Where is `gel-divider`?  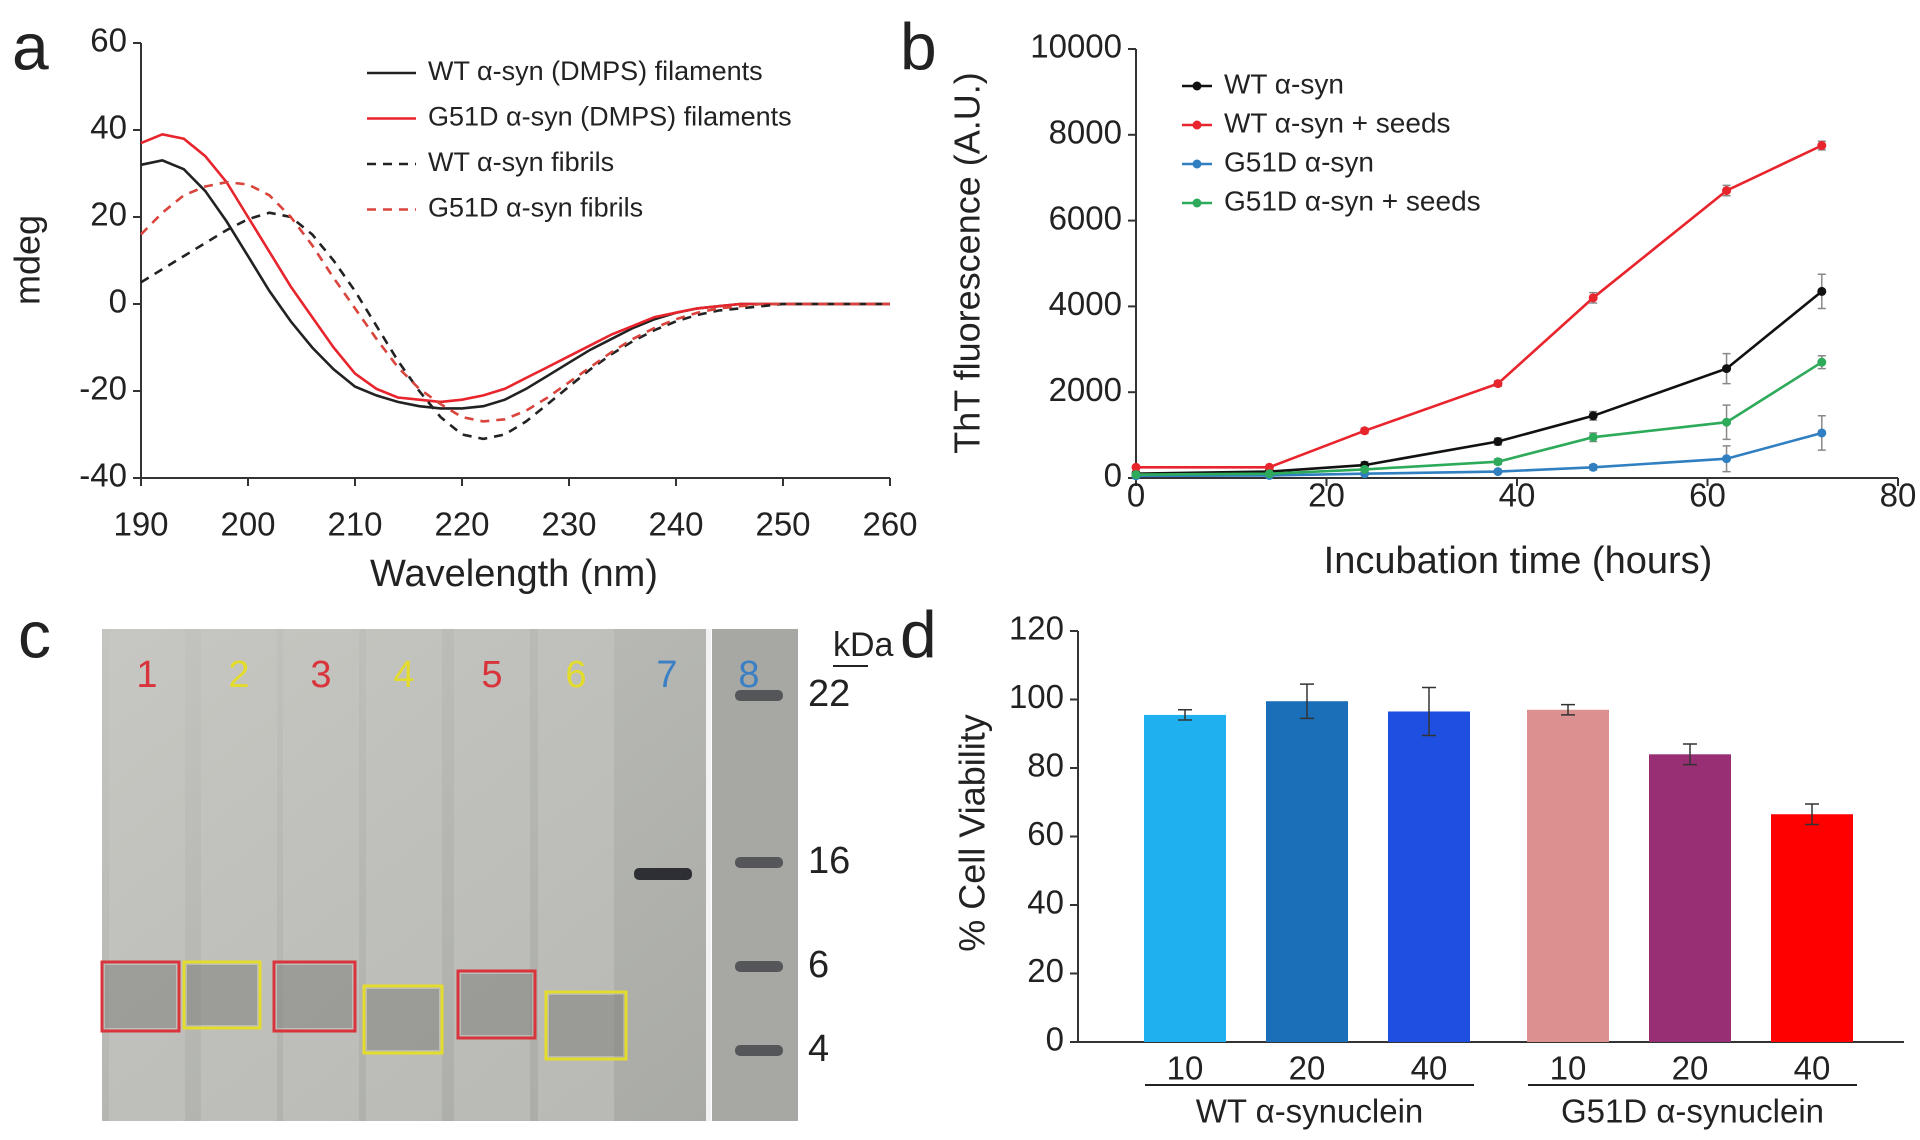 gel-divider is located at coordinates (708, 875).